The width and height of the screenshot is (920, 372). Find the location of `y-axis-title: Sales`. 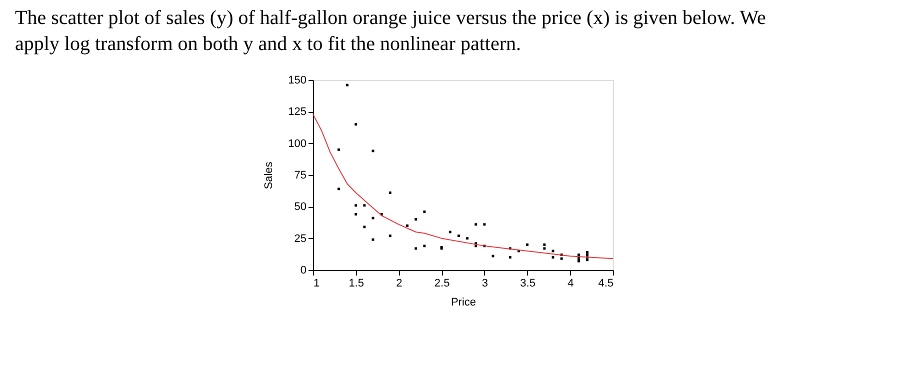

y-axis-title: Sales is located at coordinates (269, 175).